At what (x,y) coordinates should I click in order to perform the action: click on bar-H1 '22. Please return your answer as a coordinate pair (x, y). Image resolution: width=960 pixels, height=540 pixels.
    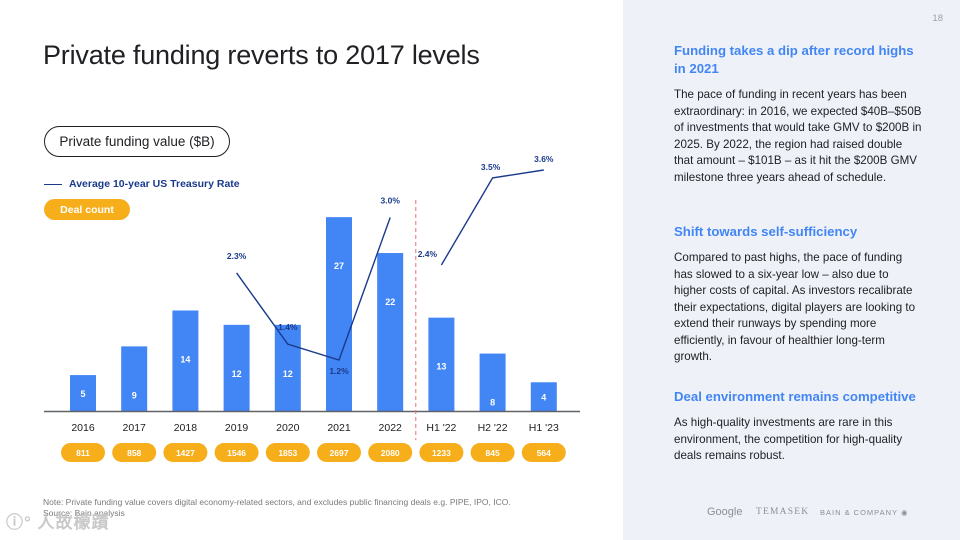
    Looking at the image, I should click on (441, 364).